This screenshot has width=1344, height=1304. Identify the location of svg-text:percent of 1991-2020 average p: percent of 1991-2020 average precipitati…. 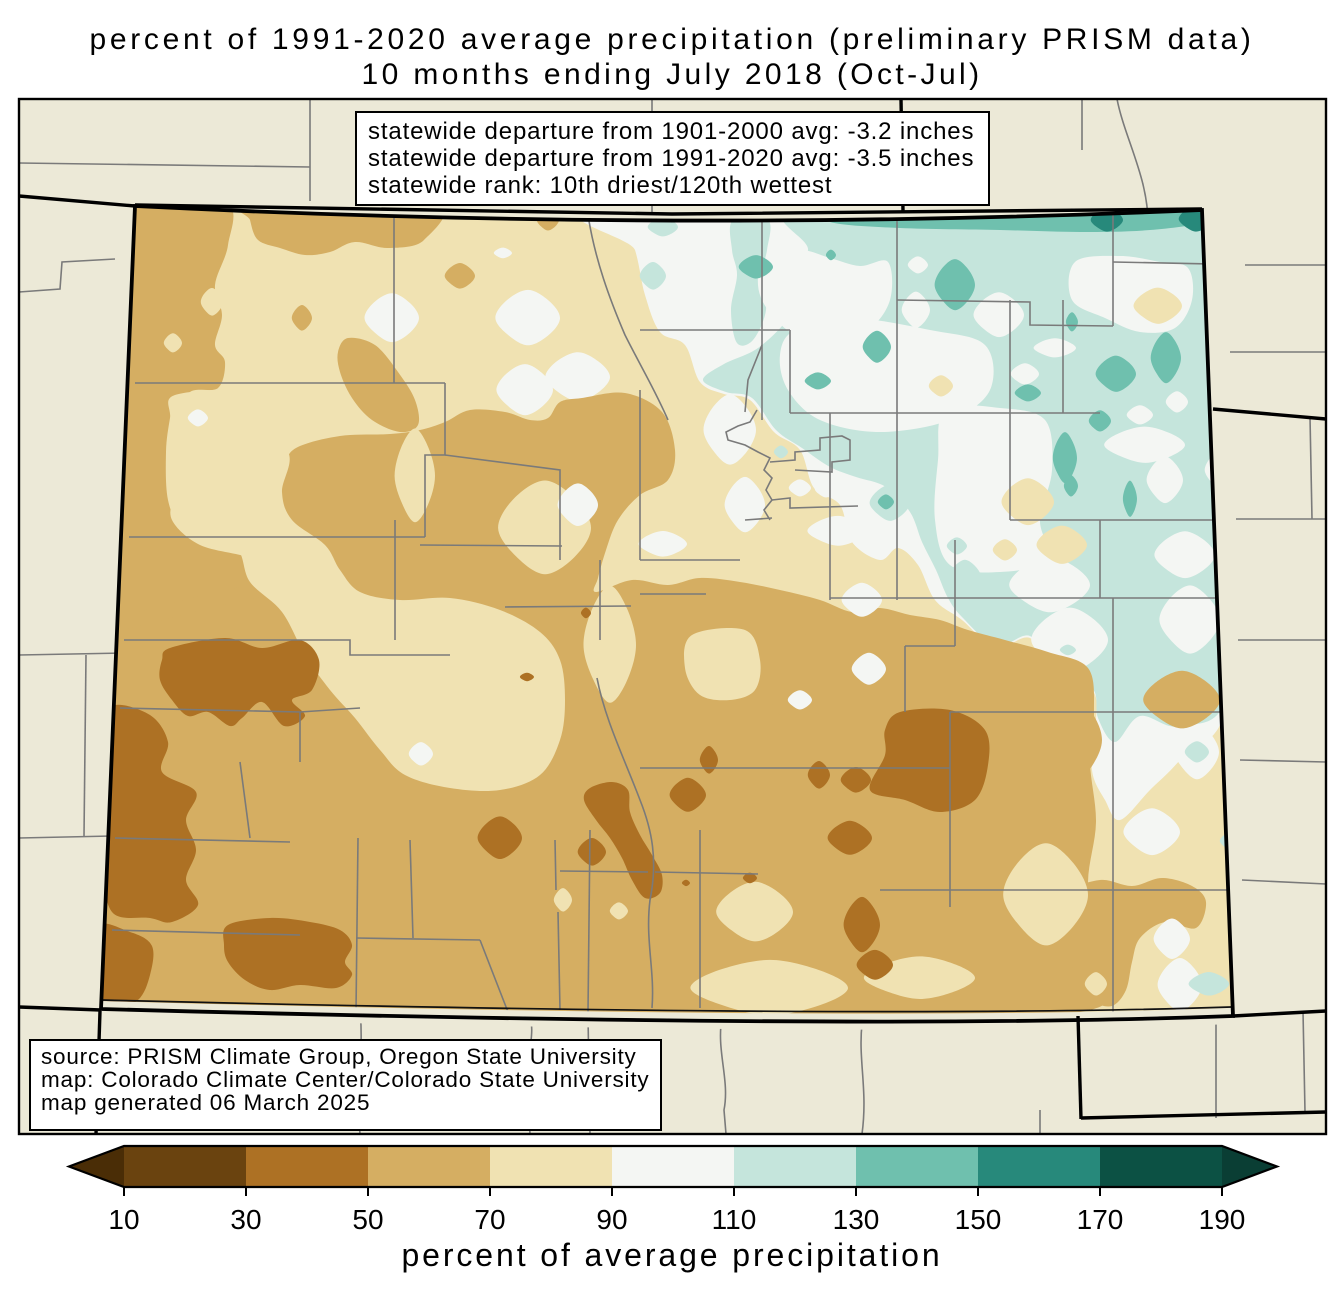
(671, 39).